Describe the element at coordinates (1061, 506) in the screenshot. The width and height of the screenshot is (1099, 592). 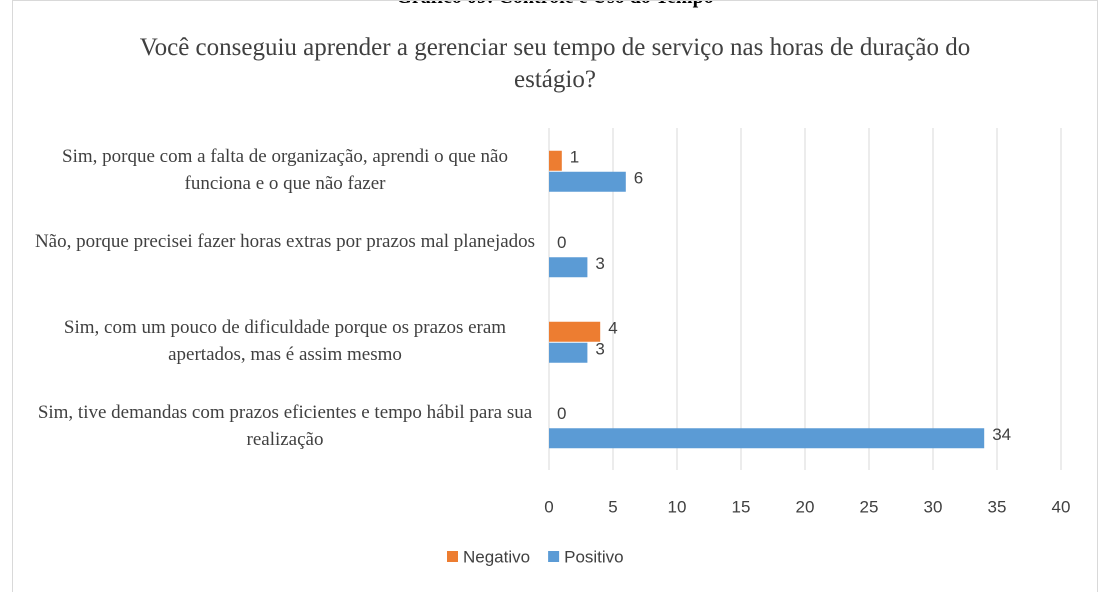
I see `x-tick-label: 40` at that location.